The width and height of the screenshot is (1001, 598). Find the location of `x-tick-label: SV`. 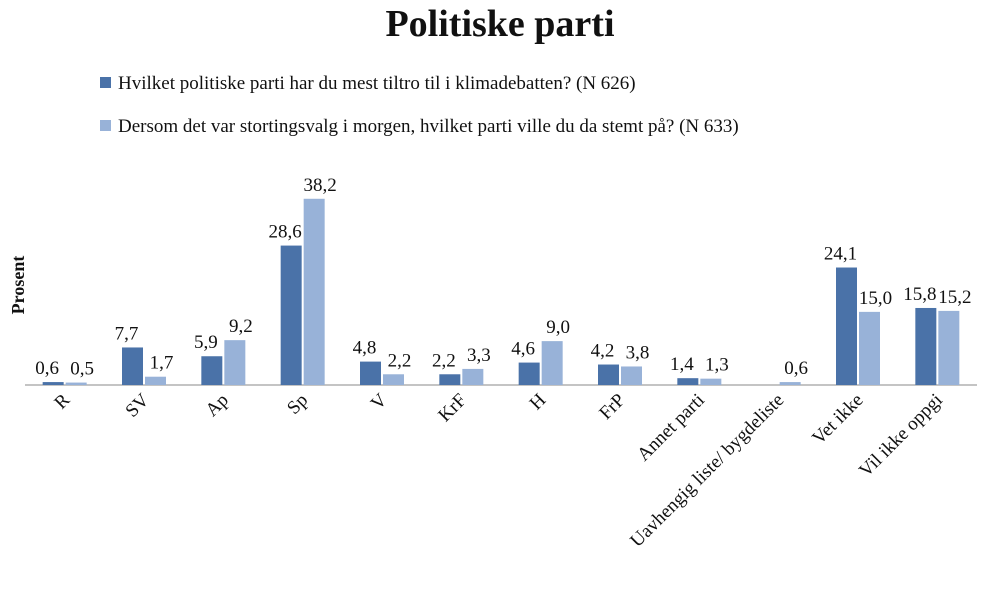

x-tick-label: SV is located at coordinates (138, 405).